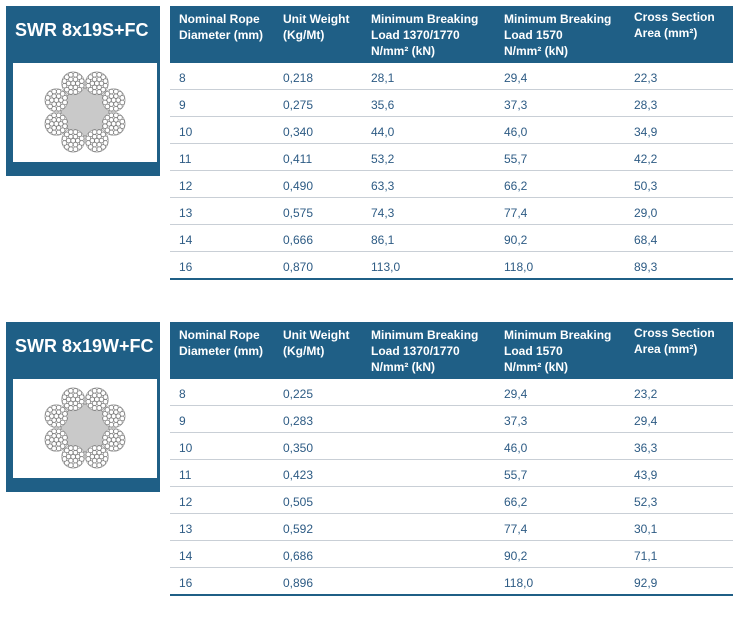 The height and width of the screenshot is (619, 741). Describe the element at coordinates (386, 267) in the screenshot. I see `cell-breaking-1370: 113,0` at that location.